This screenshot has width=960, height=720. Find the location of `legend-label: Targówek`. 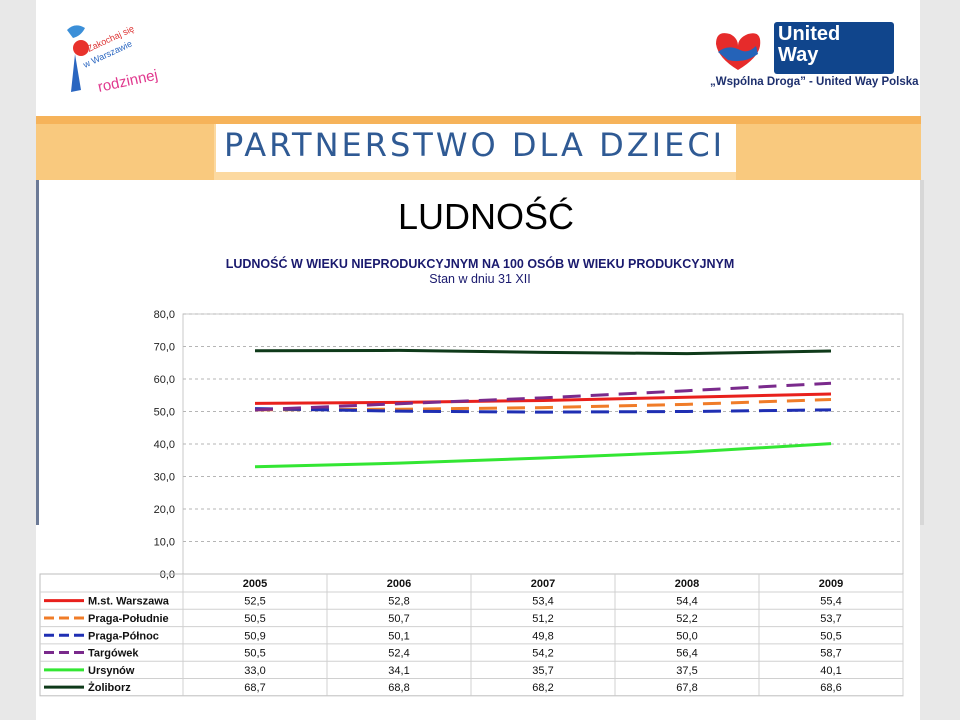

legend-label: Targówek is located at coordinates (113, 654).